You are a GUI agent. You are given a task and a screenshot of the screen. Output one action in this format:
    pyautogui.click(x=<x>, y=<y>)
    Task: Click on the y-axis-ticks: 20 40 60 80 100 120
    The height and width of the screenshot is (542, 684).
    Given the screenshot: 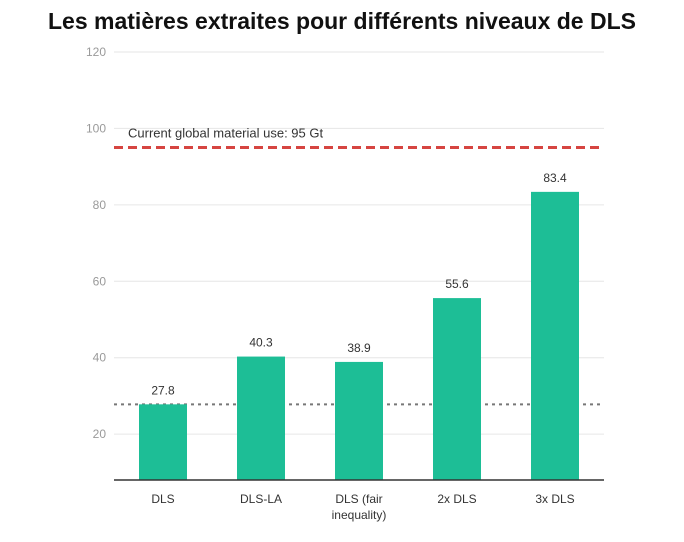 What is the action you would take?
    pyautogui.click(x=96, y=243)
    